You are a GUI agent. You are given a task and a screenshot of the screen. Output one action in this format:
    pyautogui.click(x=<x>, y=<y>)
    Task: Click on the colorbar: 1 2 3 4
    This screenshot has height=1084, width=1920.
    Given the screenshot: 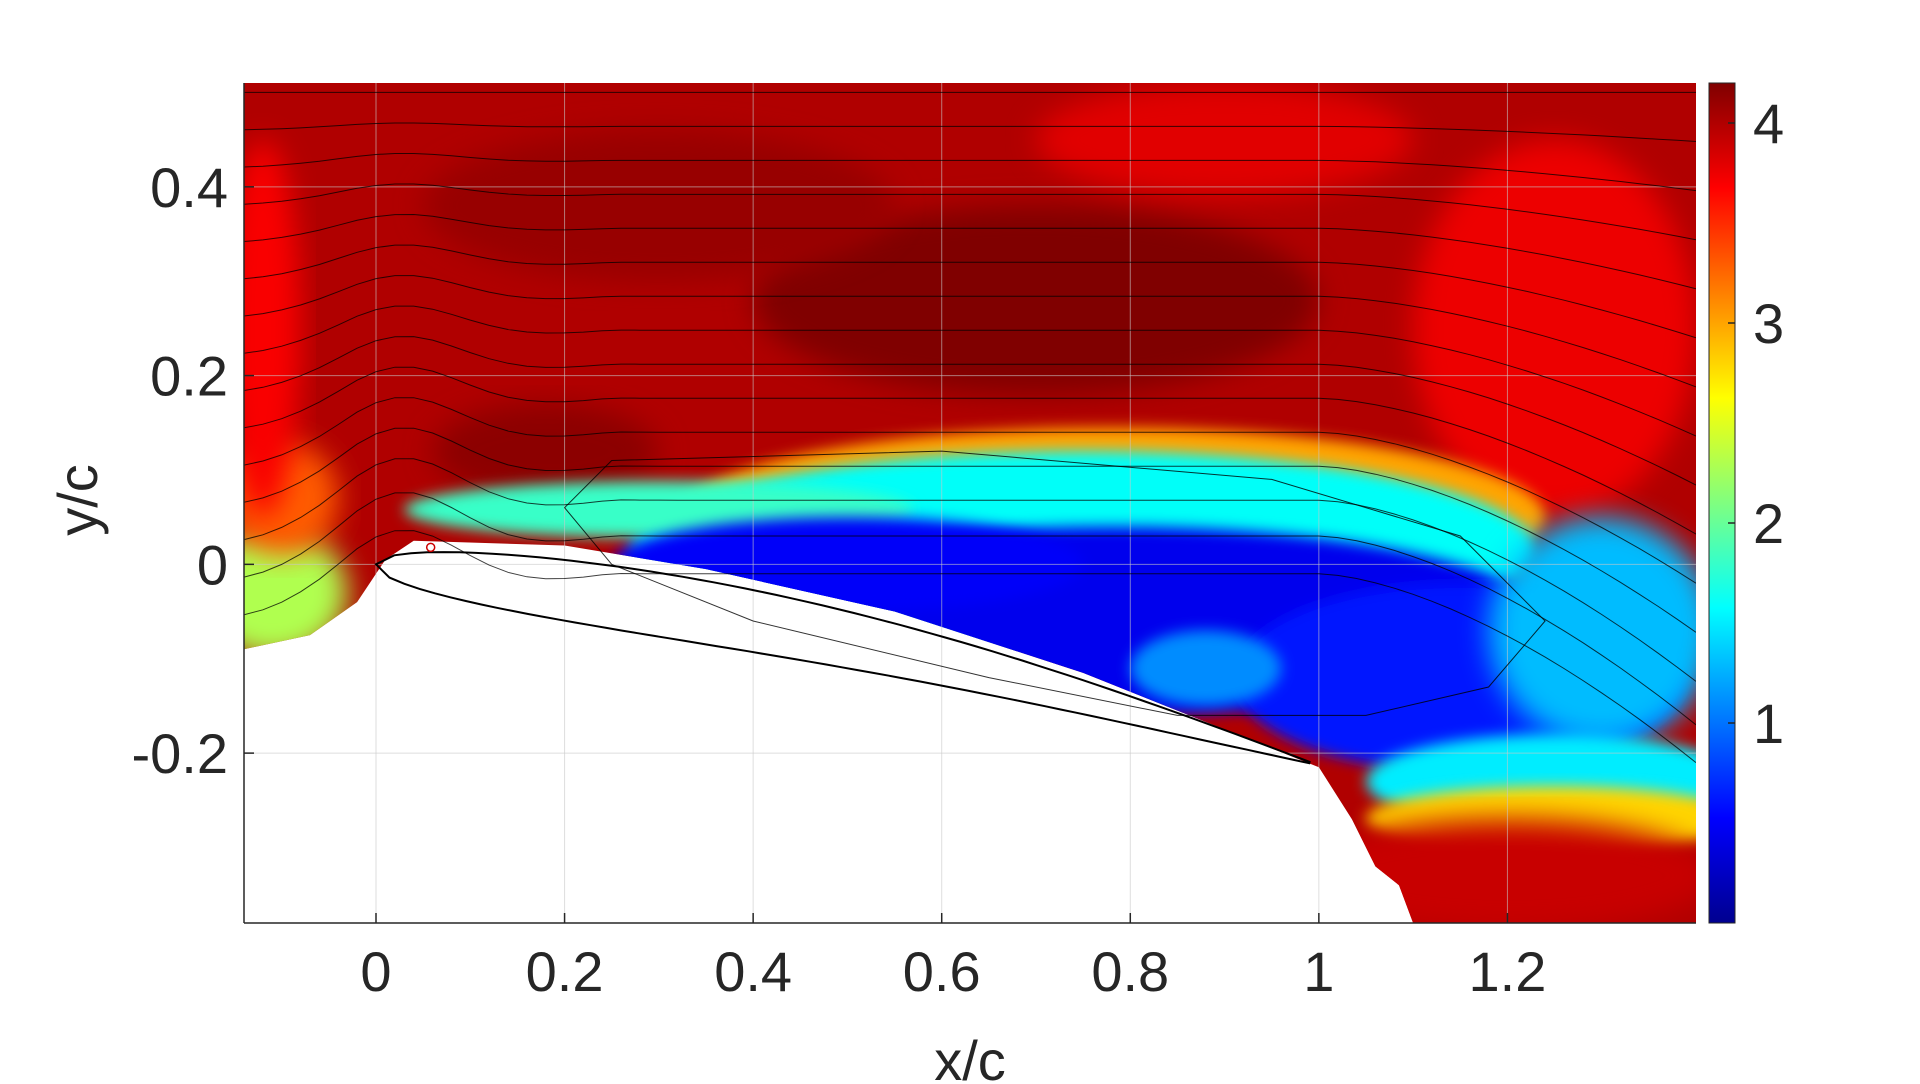 What is the action you would take?
    pyautogui.click(x=1746, y=503)
    